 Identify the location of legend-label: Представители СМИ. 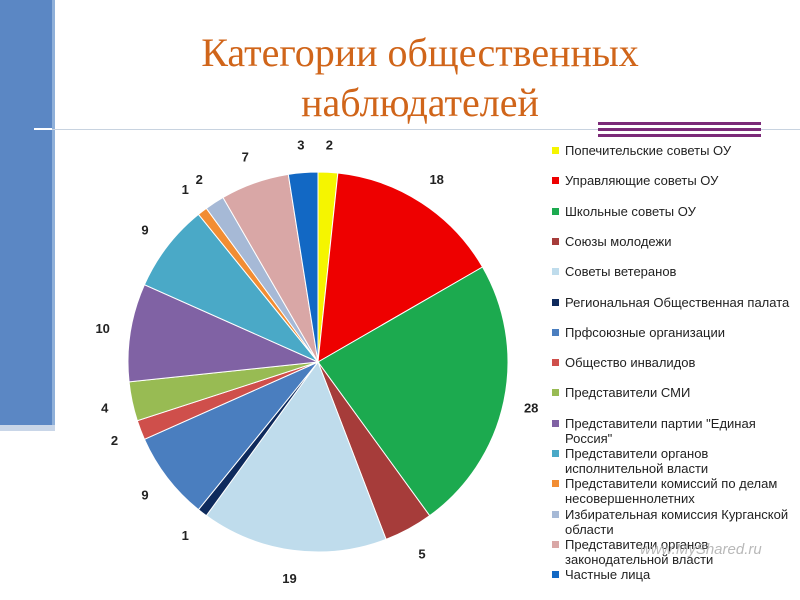
(628, 393).